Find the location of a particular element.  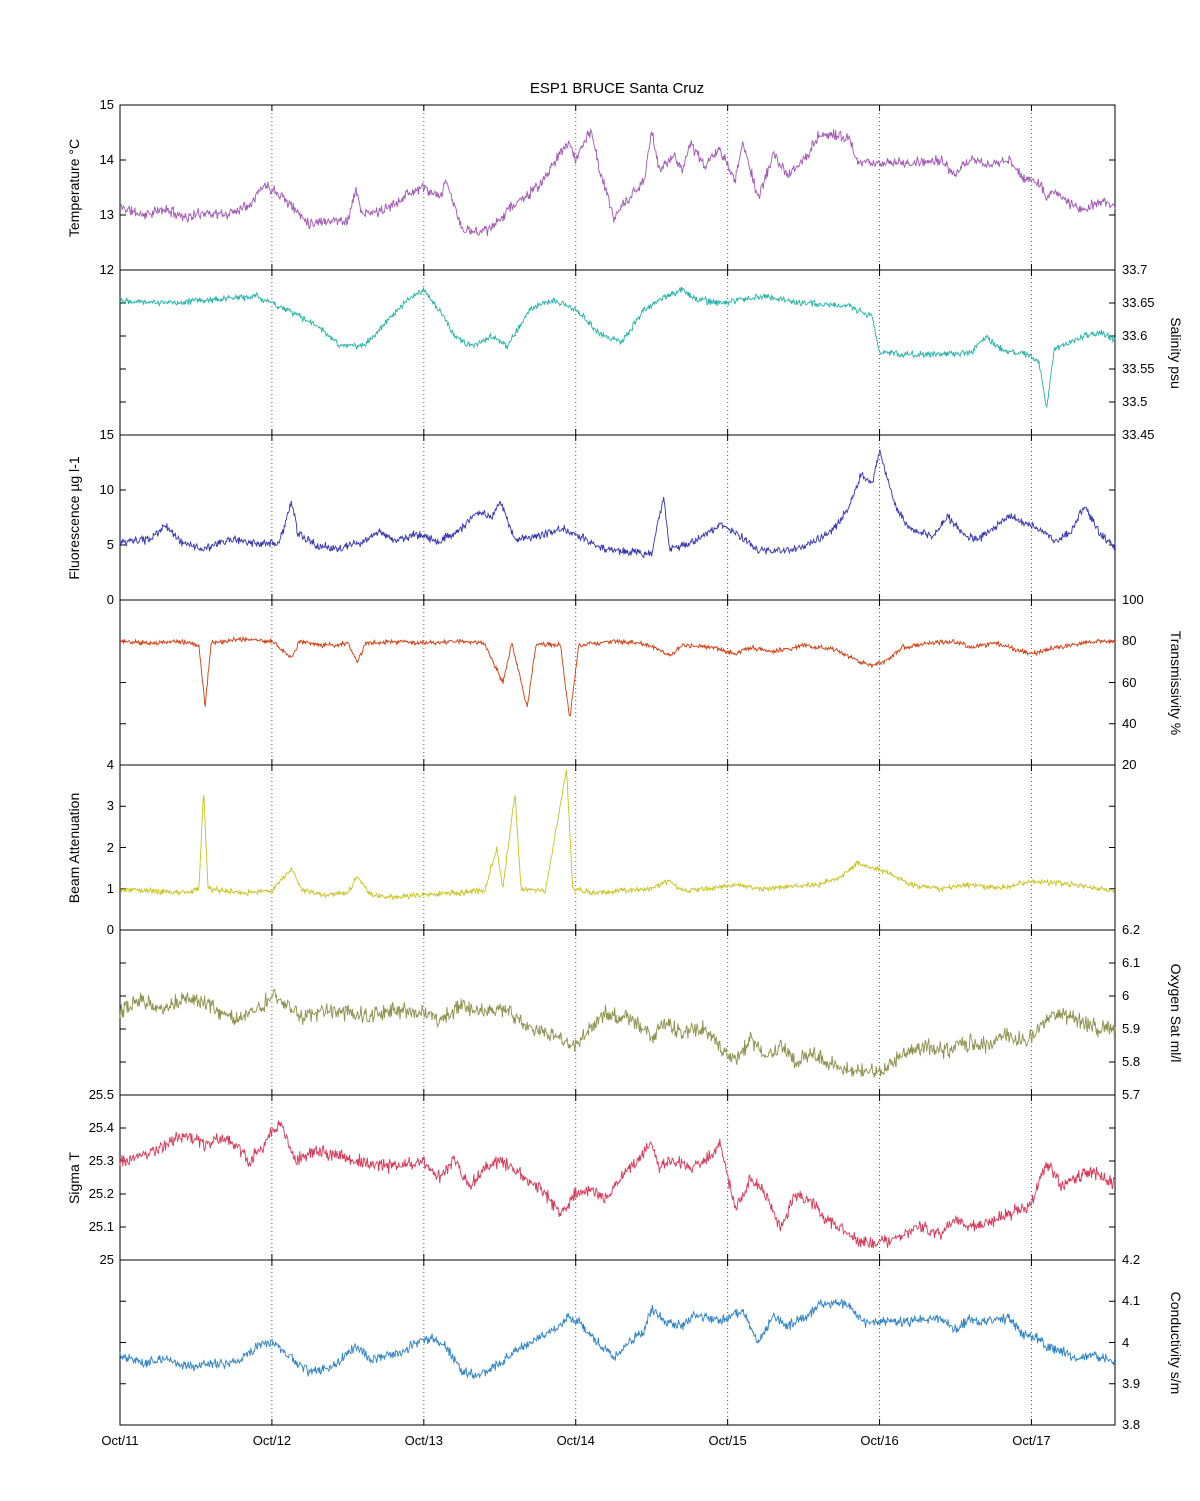

y-axis-label-fluorescence: Fluorescence µg l-1 is located at coordinates (74, 517).